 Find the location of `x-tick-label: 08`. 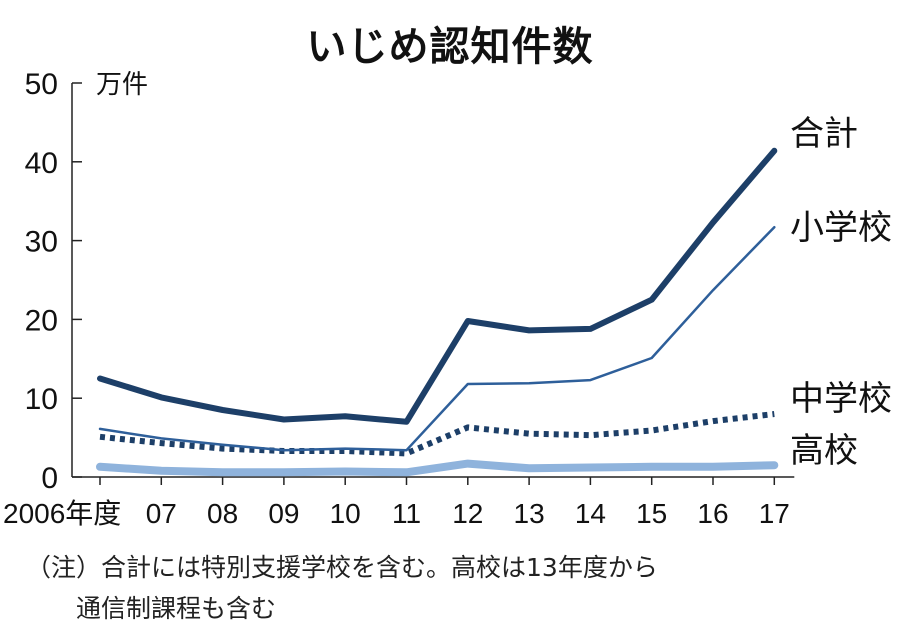

x-tick-label: 08 is located at coordinates (222, 513).